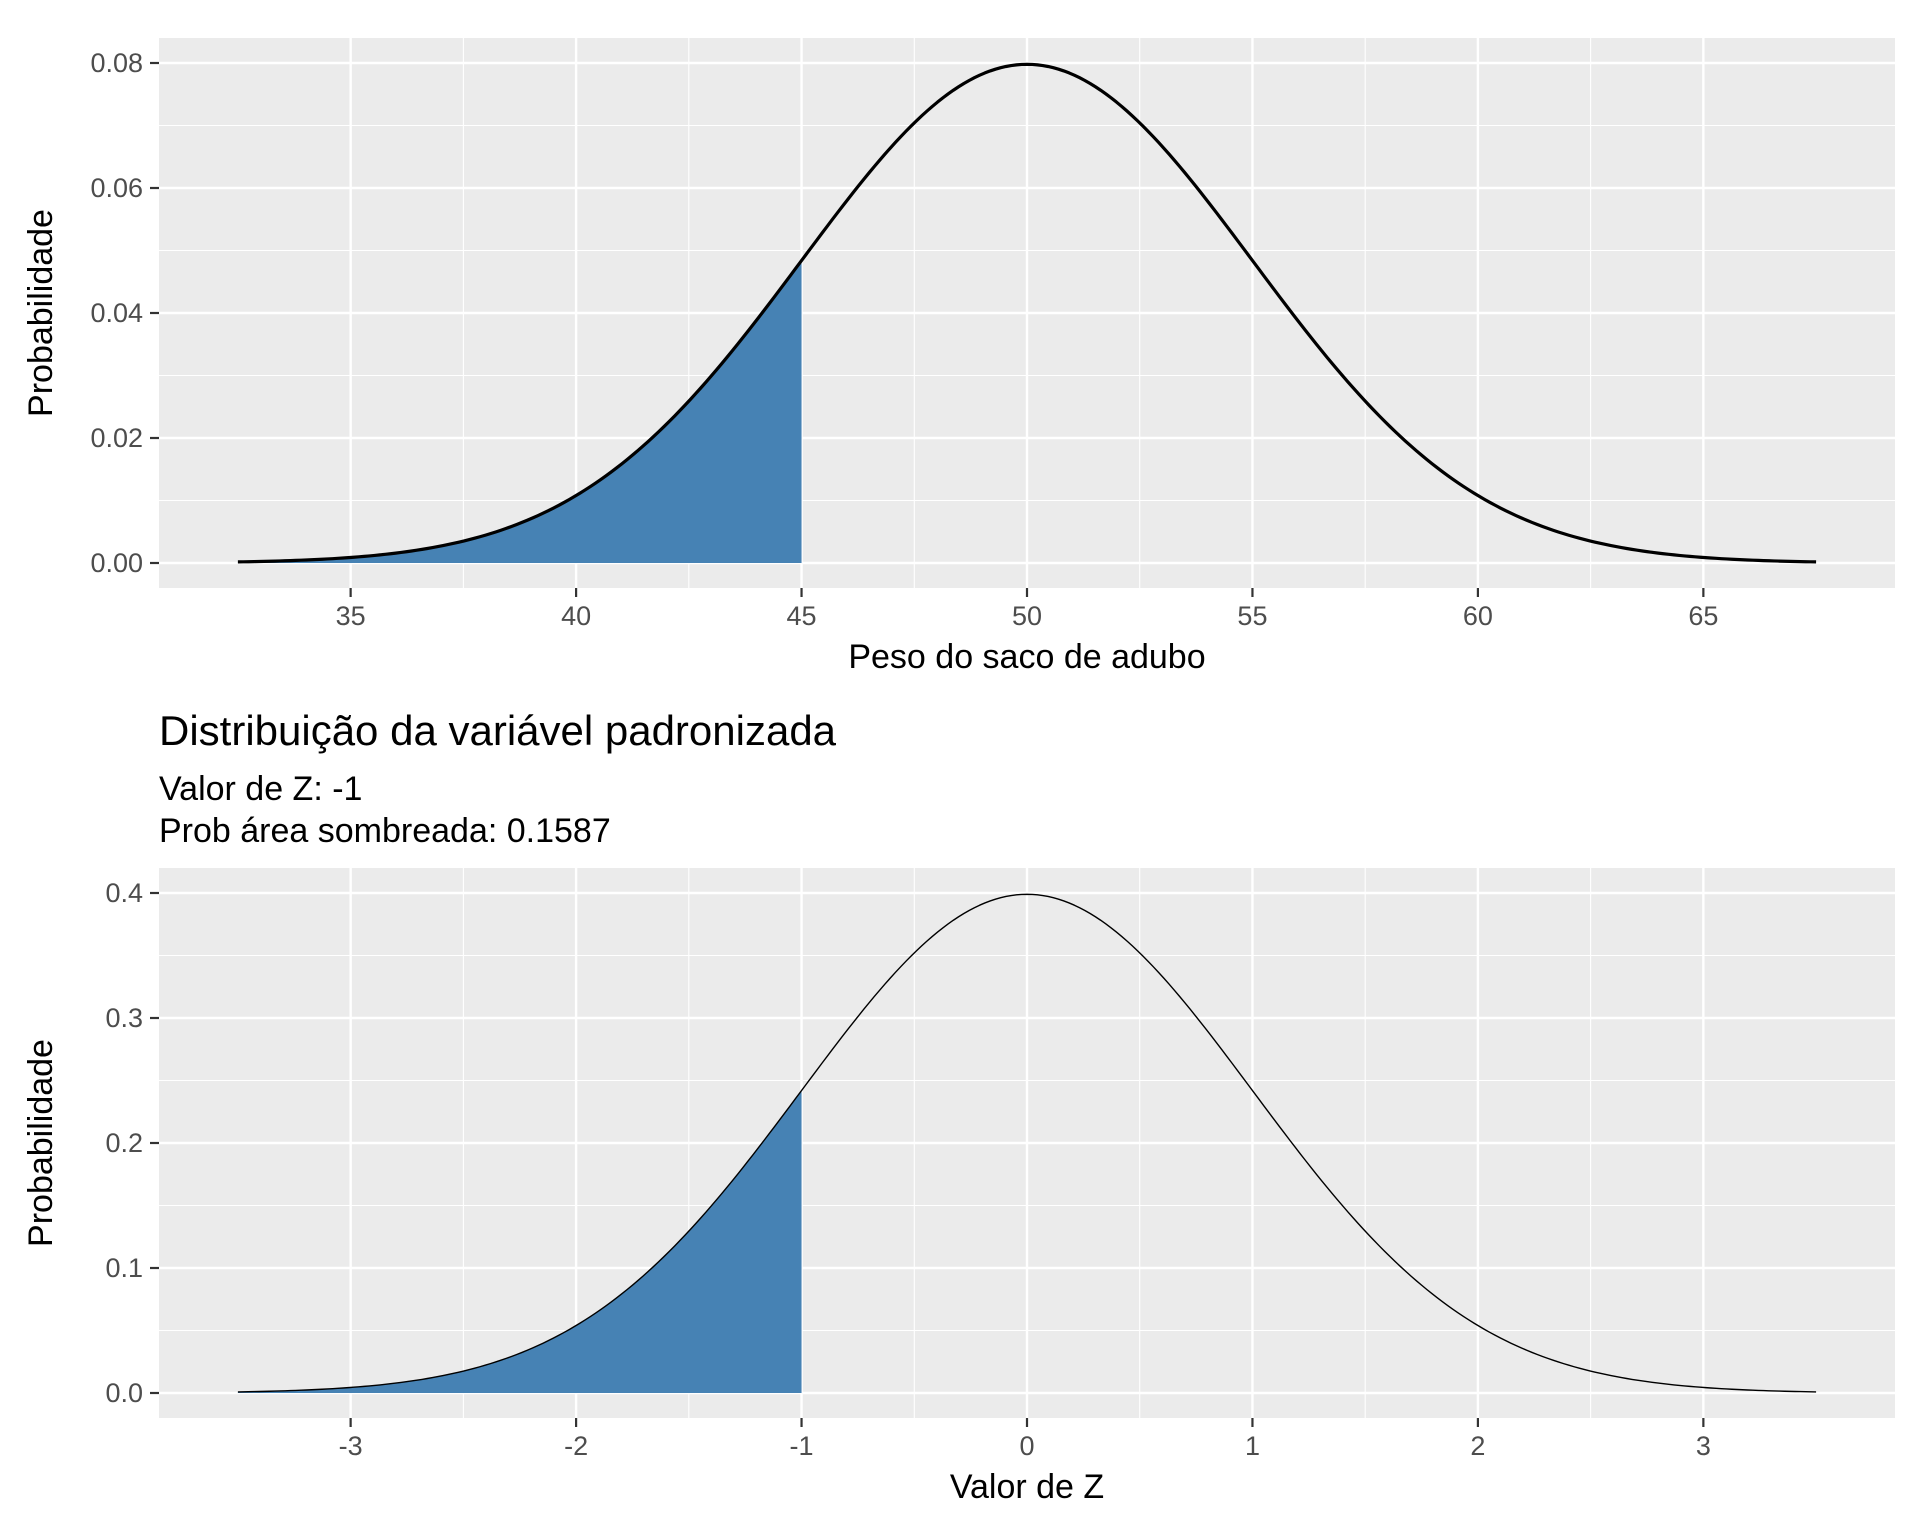 This screenshot has height=1536, width=1920. I want to click on x-tick-label: 1, so click(1252, 1446).